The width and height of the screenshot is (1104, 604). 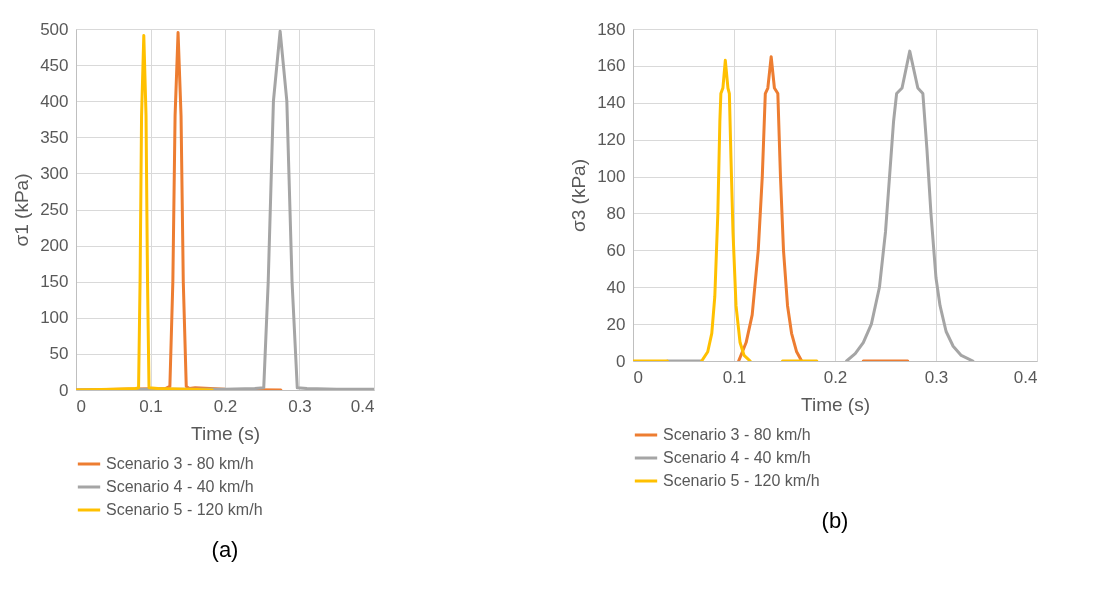 I want to click on y-tick-label: 140, so click(x=611, y=103).